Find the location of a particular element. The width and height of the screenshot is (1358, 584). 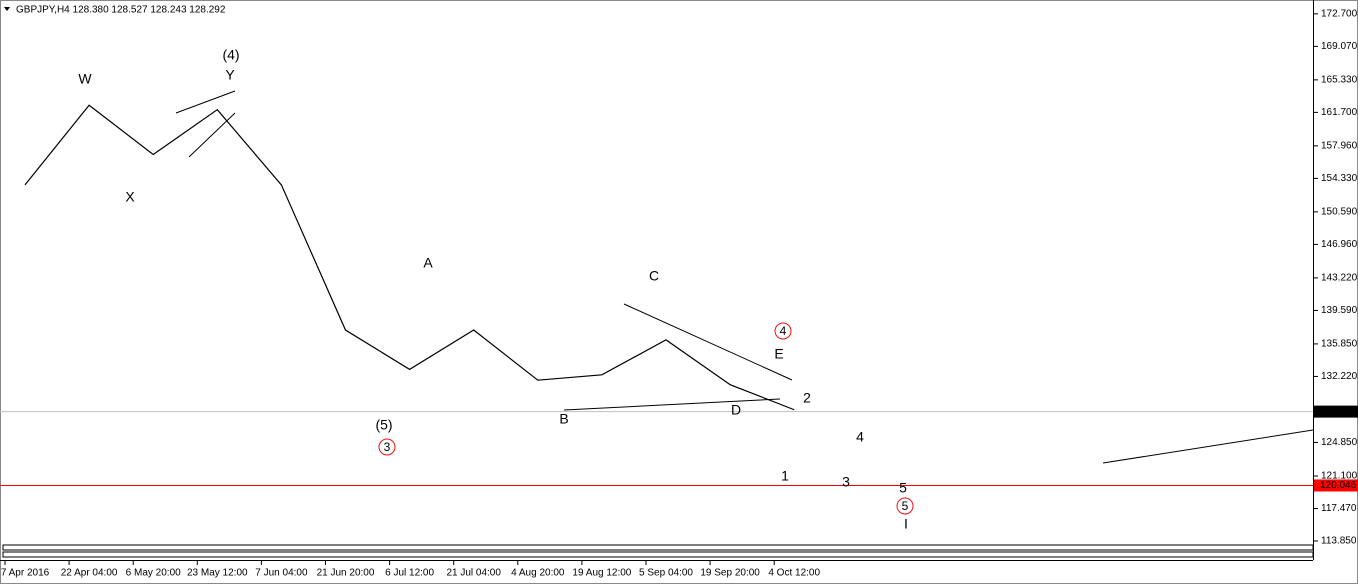

wave-label: (4) is located at coordinates (230, 55).